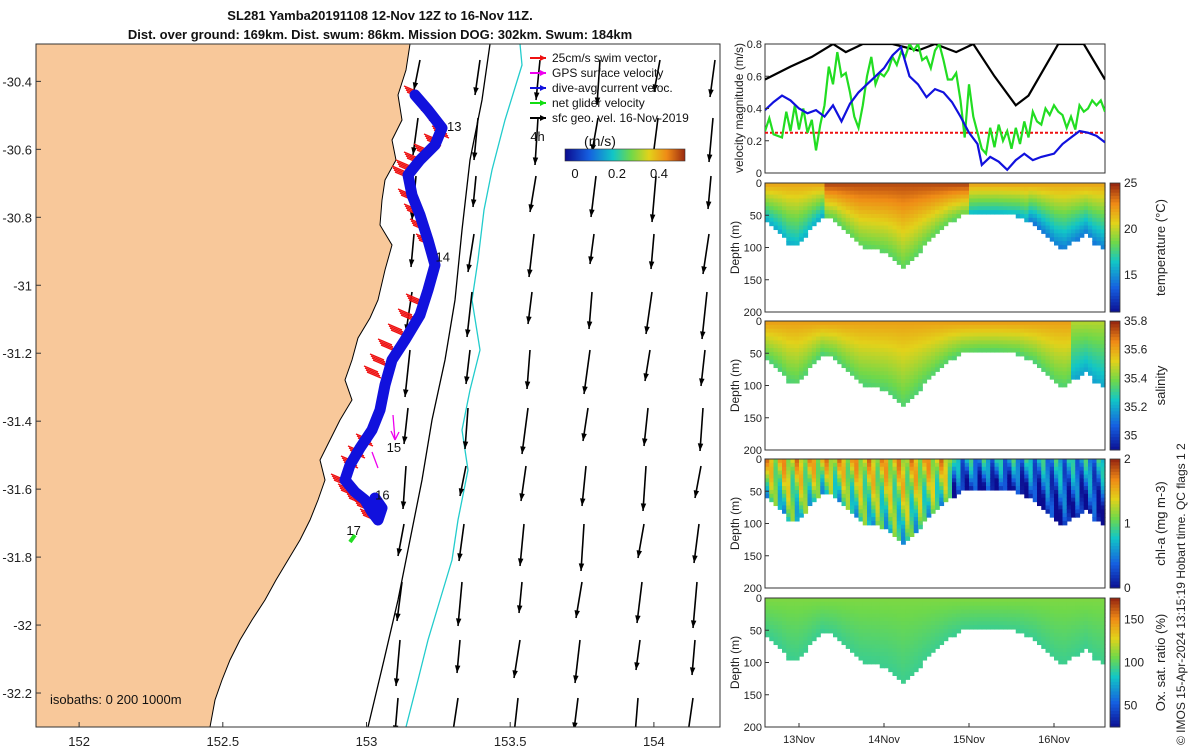 Image resolution: width=1200 pixels, height=750 pixels. I want to click on depth-tick-label: 0, so click(759, 184).